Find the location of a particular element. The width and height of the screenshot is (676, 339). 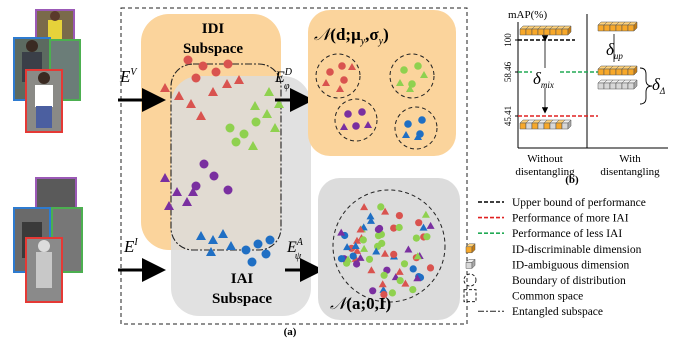

legend-label: ID-ambiguous dimension is located at coordinates (570, 265).